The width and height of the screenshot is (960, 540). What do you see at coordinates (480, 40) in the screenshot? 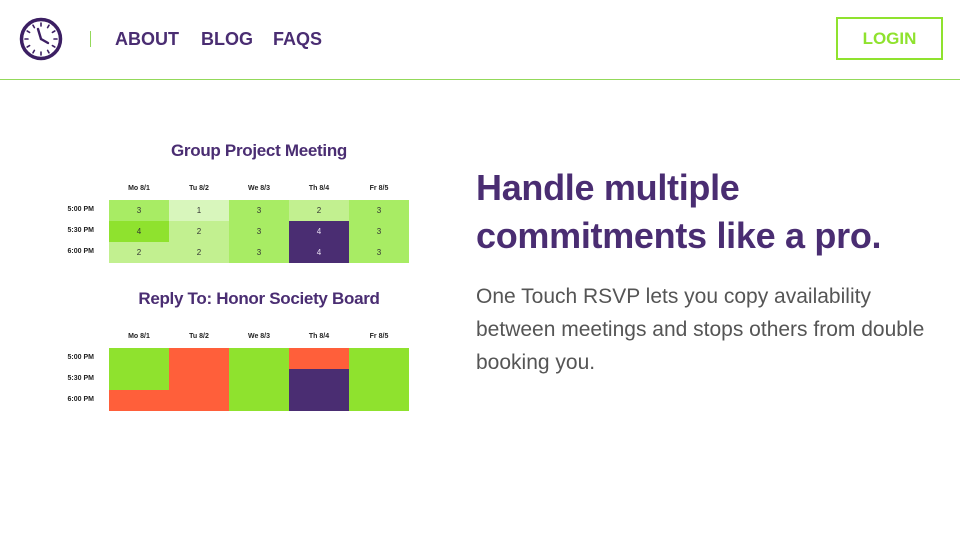
I see `site-header: ABOUT BLOG FAQS LOGIN` at bounding box center [480, 40].